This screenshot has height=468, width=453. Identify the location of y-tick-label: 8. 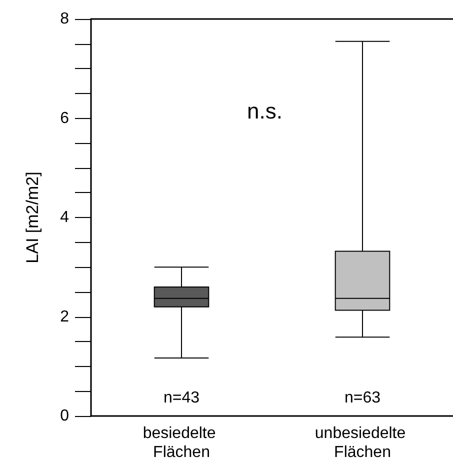
(65, 19).